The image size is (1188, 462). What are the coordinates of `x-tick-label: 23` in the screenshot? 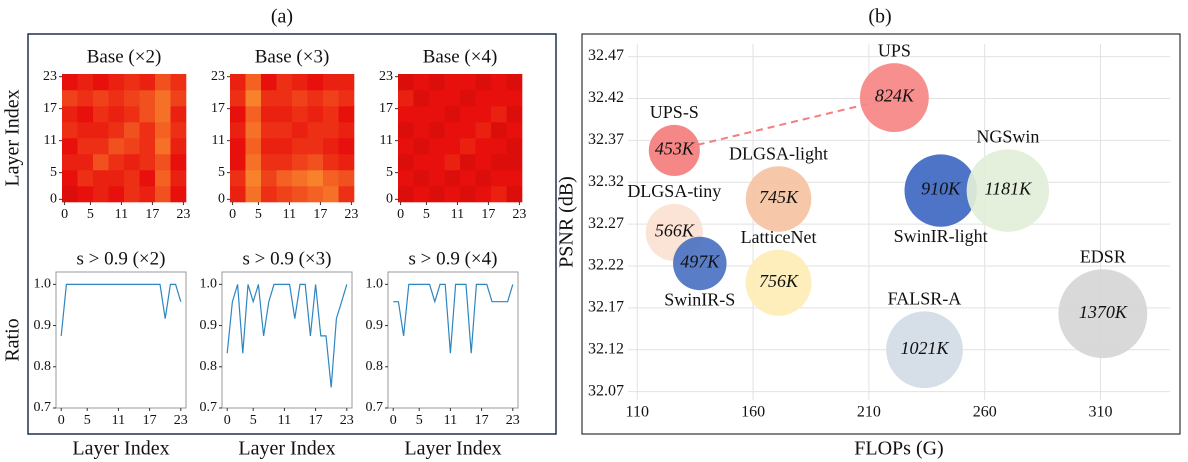 It's located at (513, 420).